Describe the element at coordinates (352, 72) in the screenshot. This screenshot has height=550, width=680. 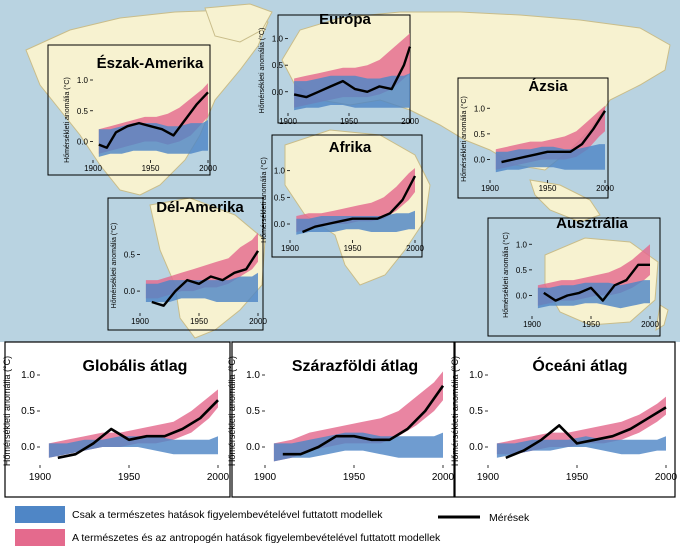
I see `line-observed-europa` at that location.